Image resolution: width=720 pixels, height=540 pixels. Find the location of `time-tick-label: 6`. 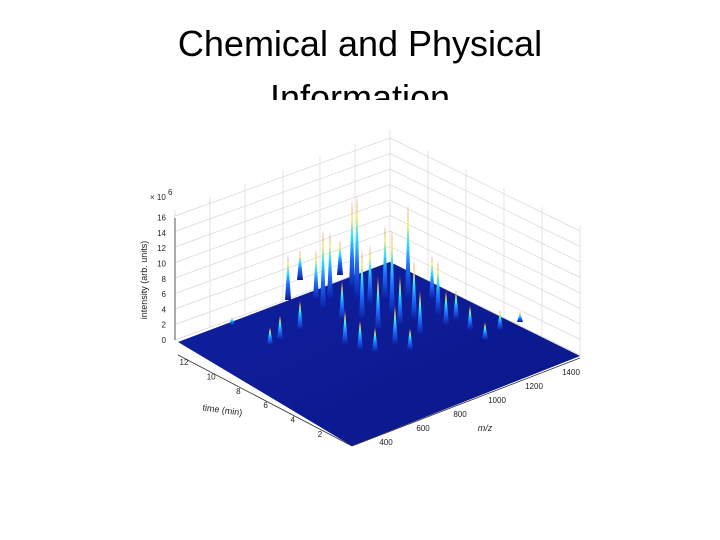

time-tick-label: 6 is located at coordinates (265, 405).